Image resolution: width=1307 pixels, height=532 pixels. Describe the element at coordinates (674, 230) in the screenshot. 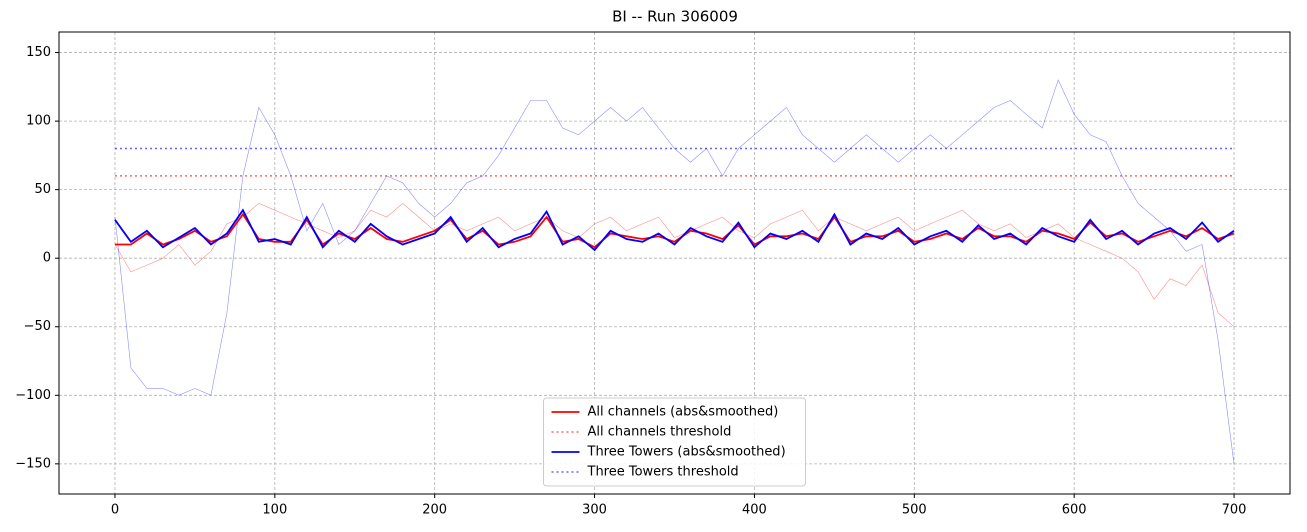

I see `series-line` at that location.